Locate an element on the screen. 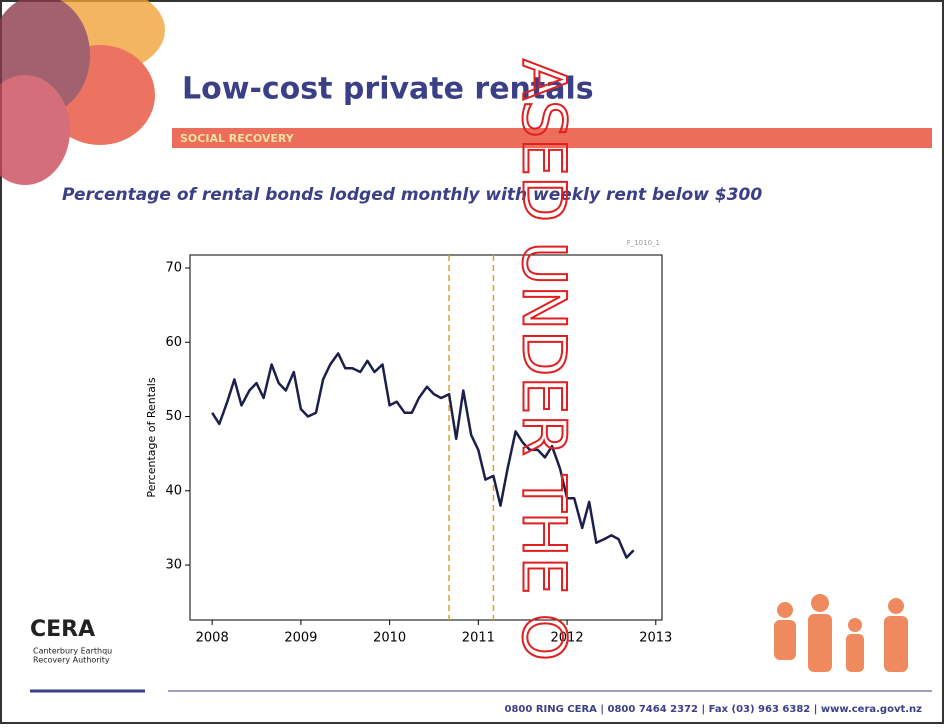 The image size is (944, 728). y-tick-label: 50 is located at coordinates (173, 416).